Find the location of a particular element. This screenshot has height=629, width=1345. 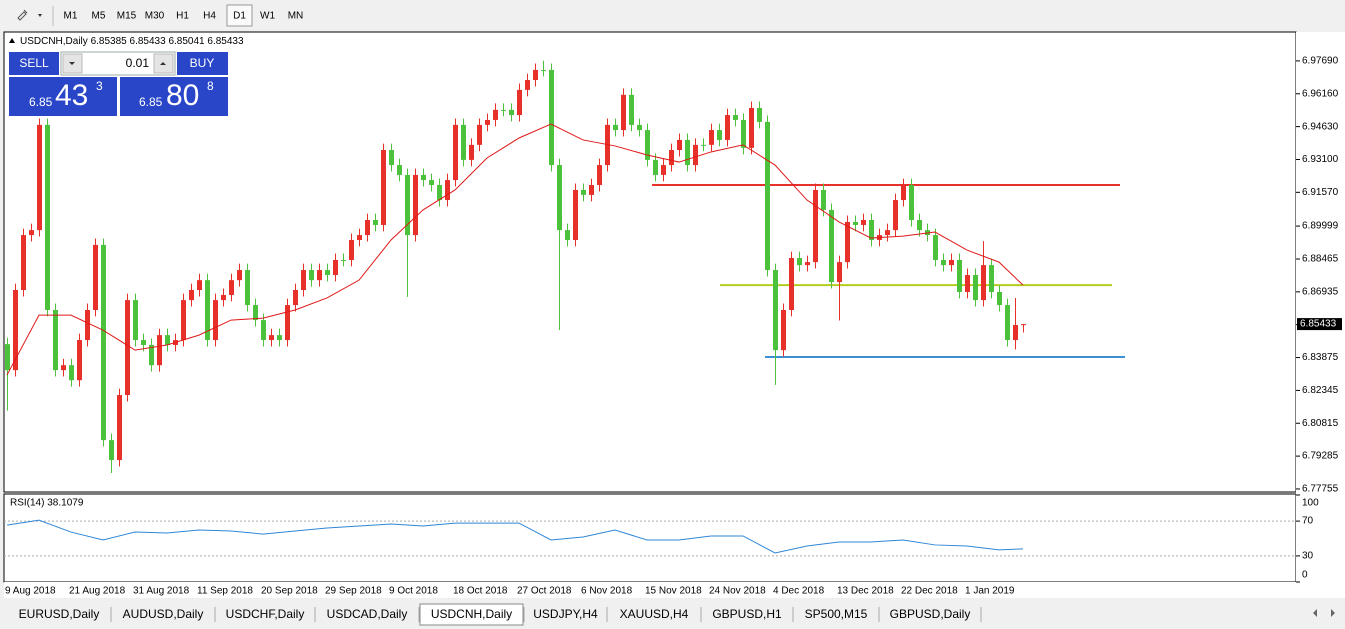

ask-pips: 80 is located at coordinates (182, 95).